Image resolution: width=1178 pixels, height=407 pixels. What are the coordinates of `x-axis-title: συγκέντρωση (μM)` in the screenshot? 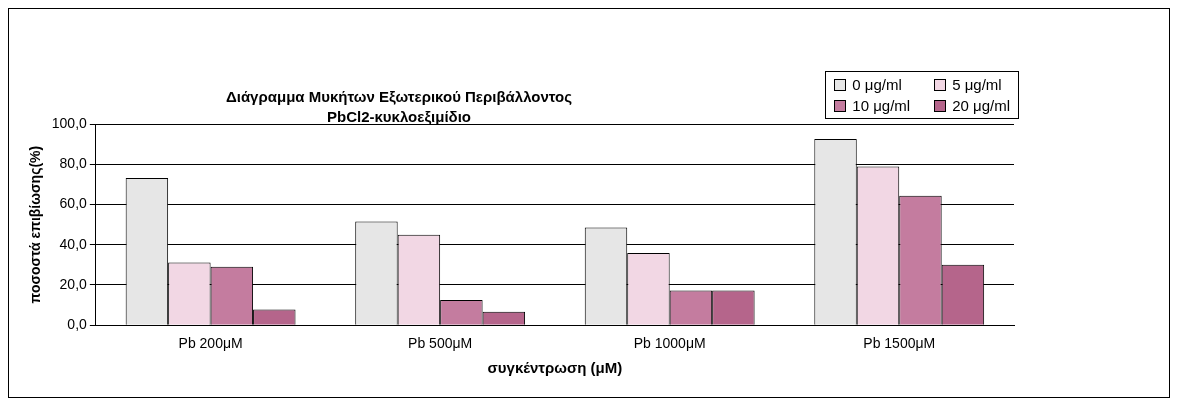 It's located at (555, 368).